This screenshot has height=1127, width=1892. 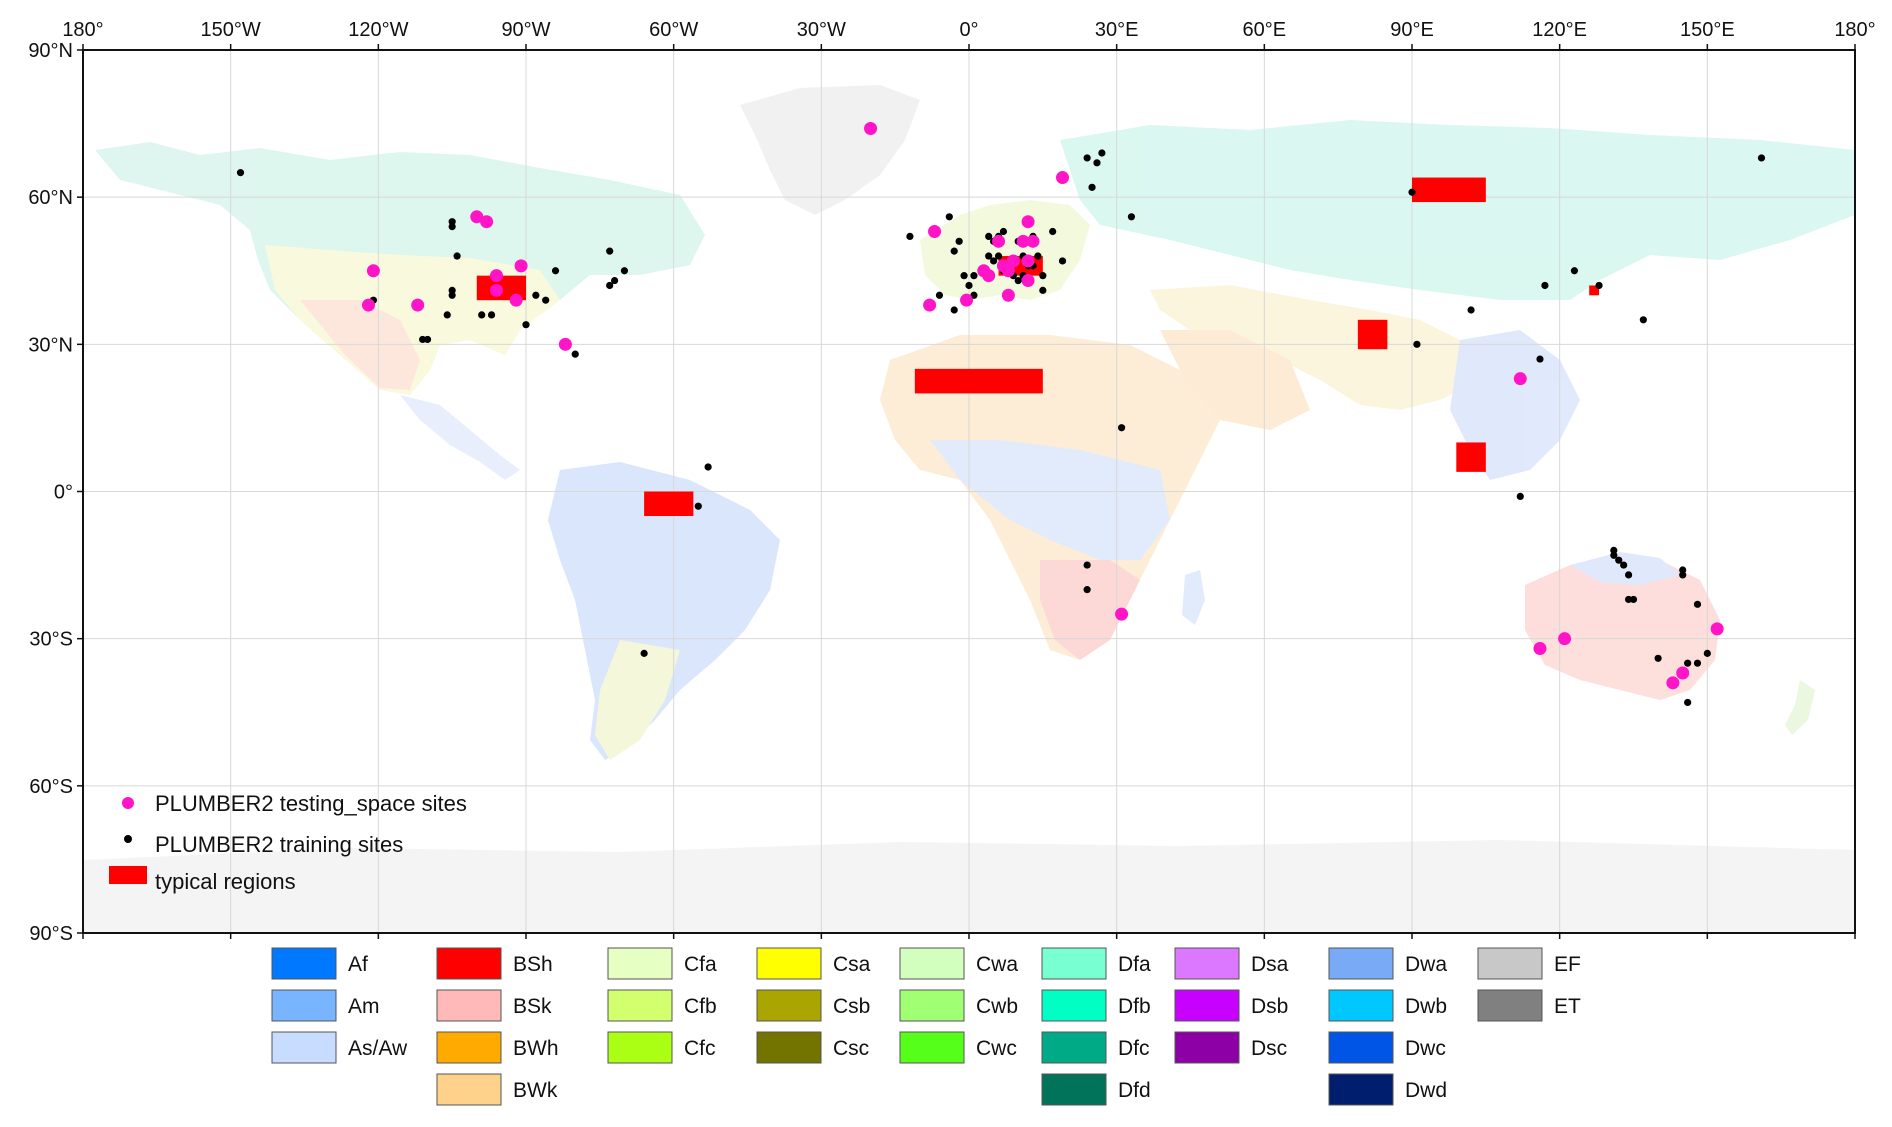 I want to click on x-tick-label: 180°, so click(x=1854, y=30).